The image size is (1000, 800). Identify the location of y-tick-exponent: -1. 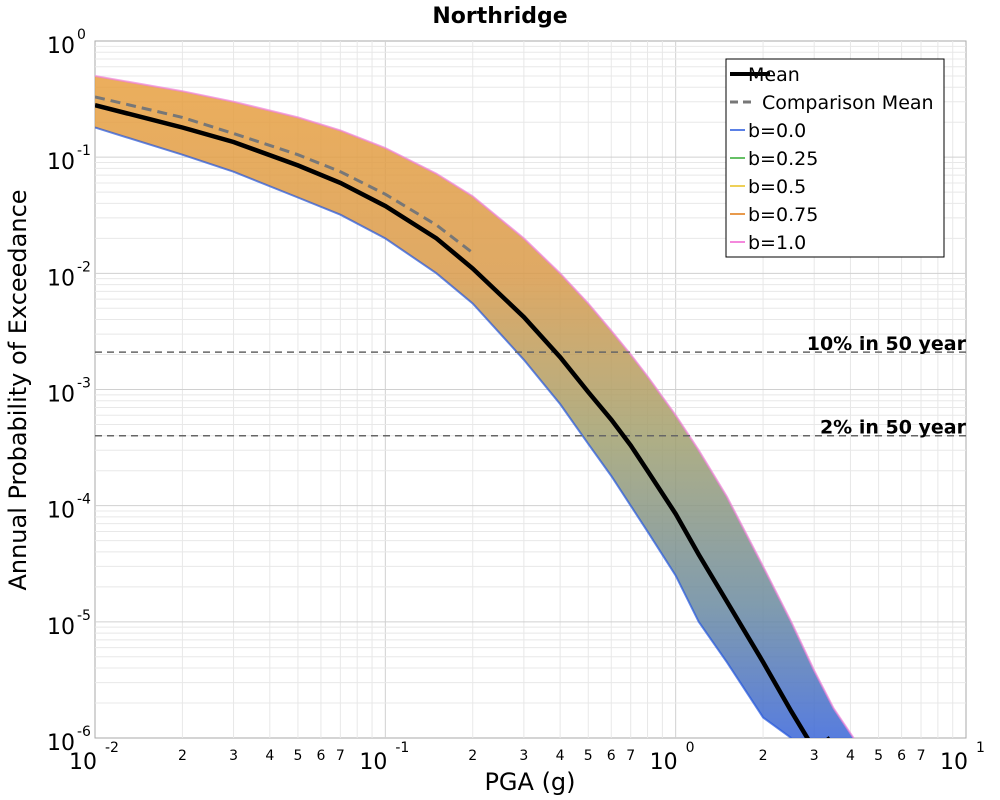
(84, 151).